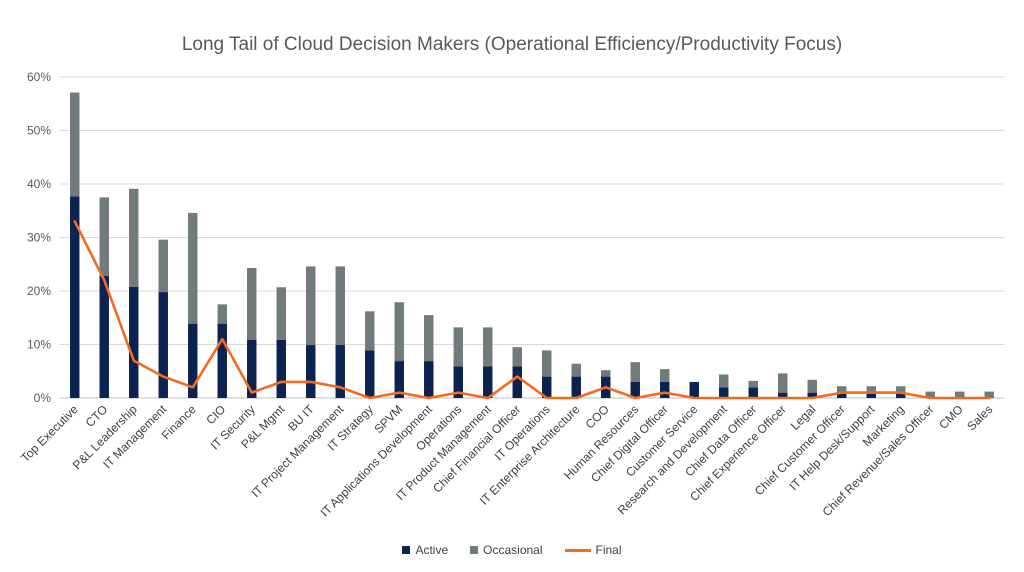 The height and width of the screenshot is (572, 1024). Describe the element at coordinates (783, 383) in the screenshot. I see `bar-occasional-chief-experience-officer` at that location.